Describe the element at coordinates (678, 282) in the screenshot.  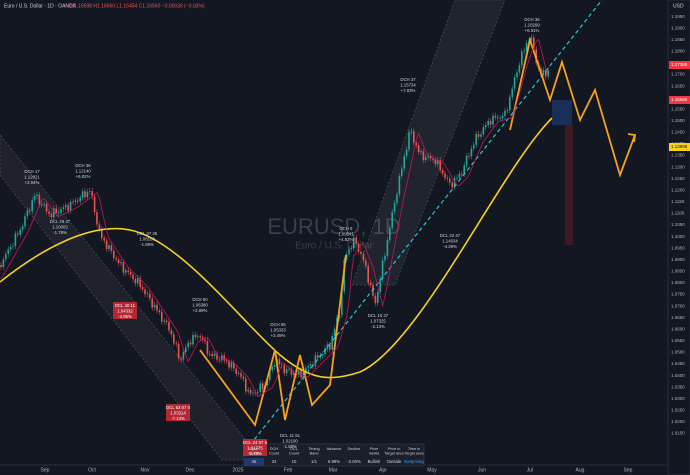
I see `price-label: 1.0800` at that location.